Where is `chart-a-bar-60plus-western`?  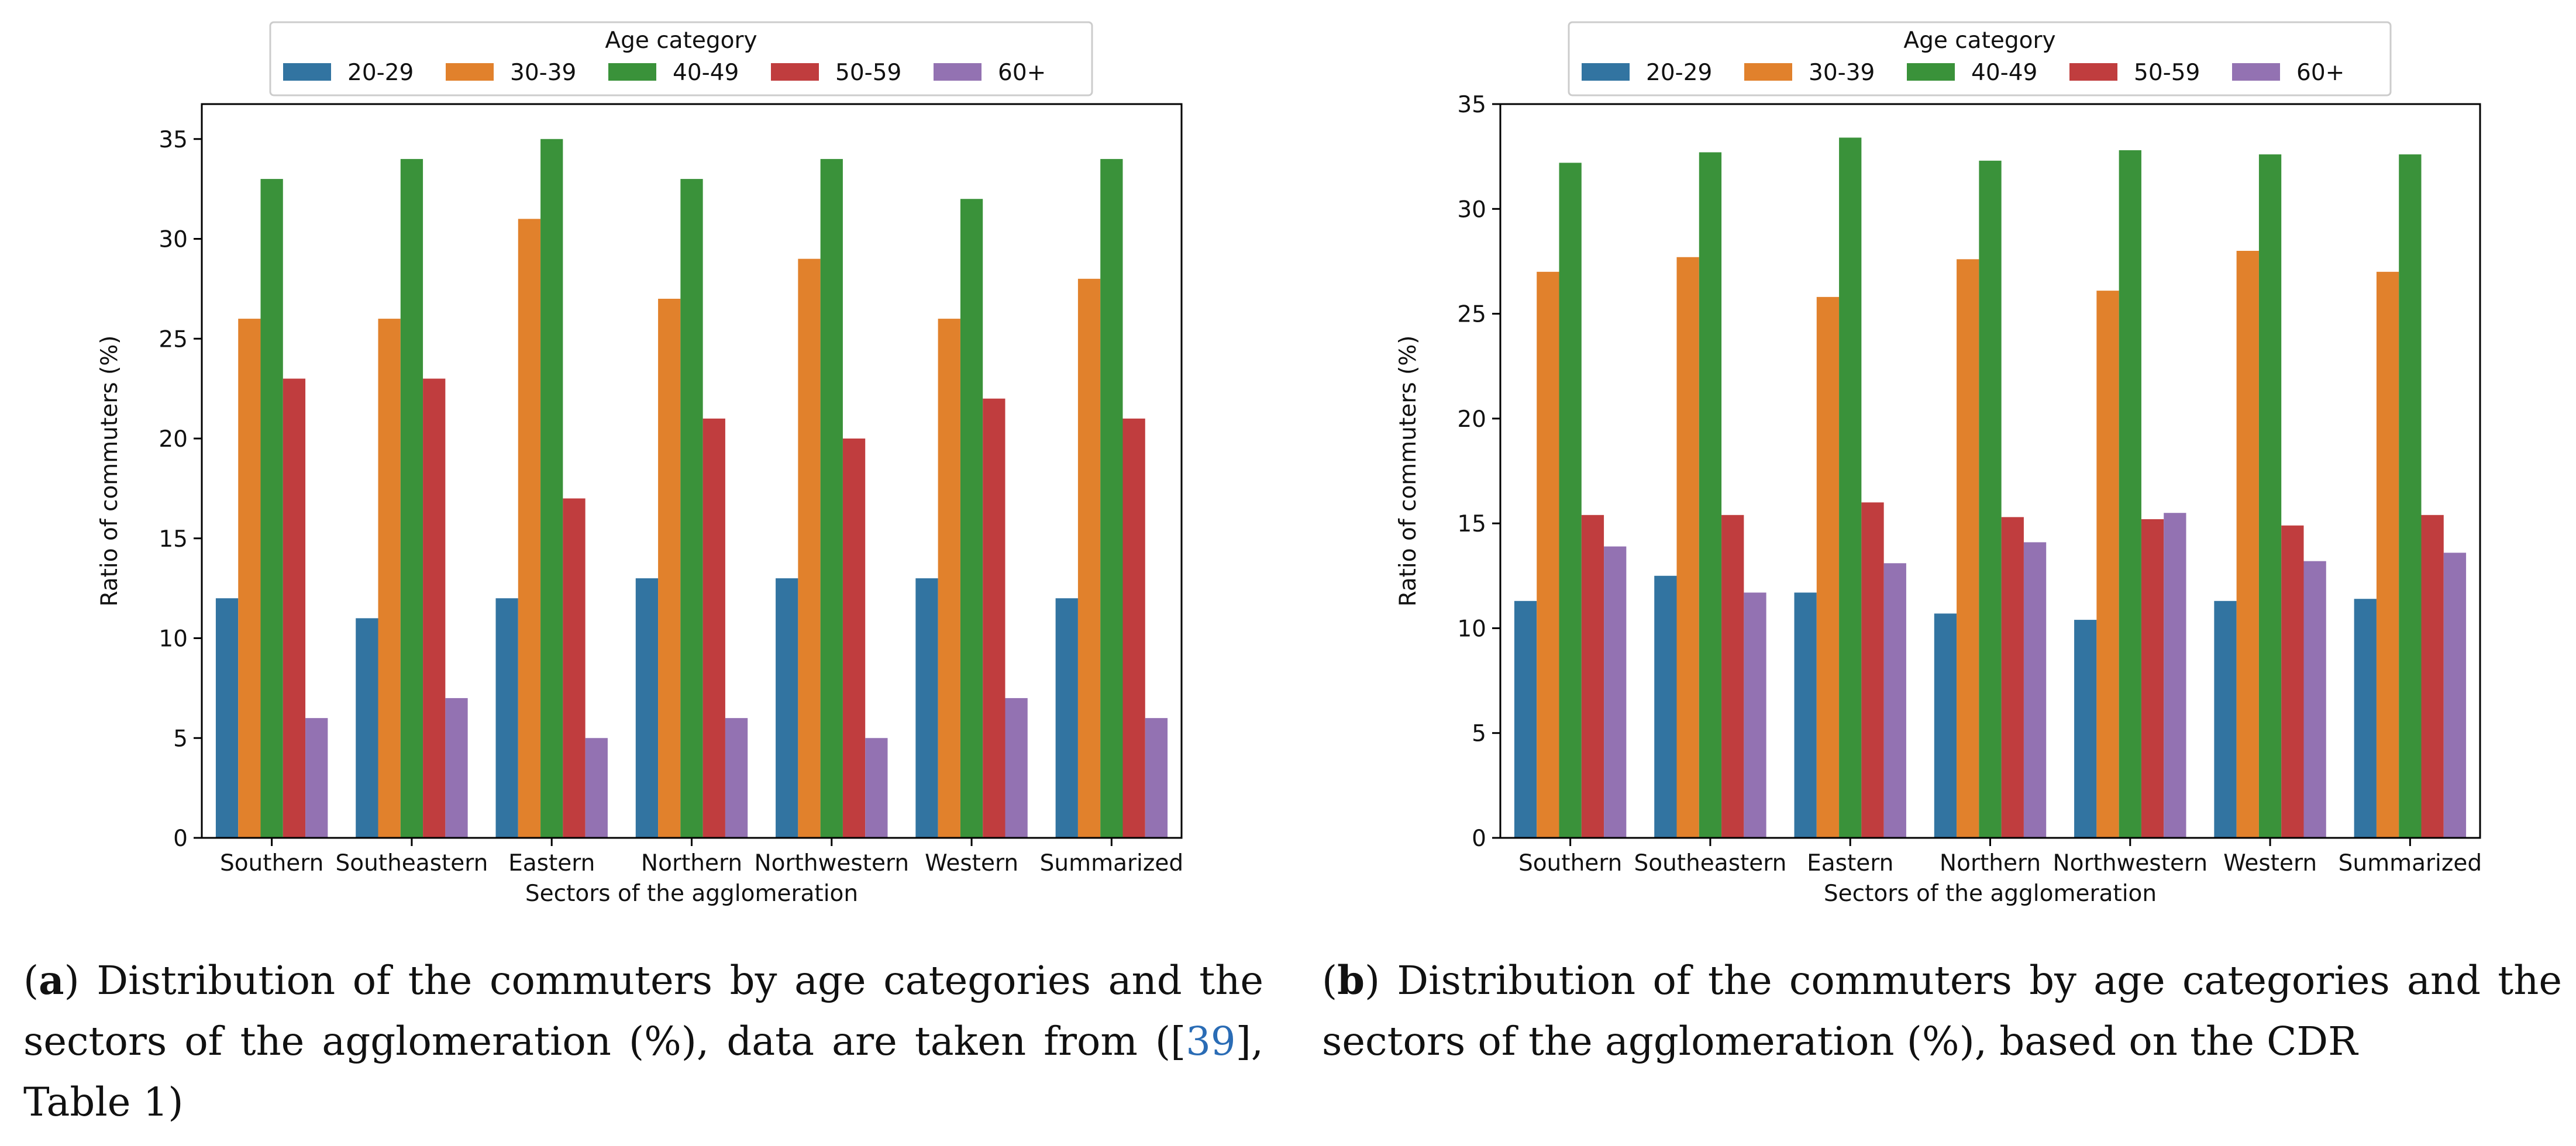 chart-a-bar-60plus-western is located at coordinates (1016, 768).